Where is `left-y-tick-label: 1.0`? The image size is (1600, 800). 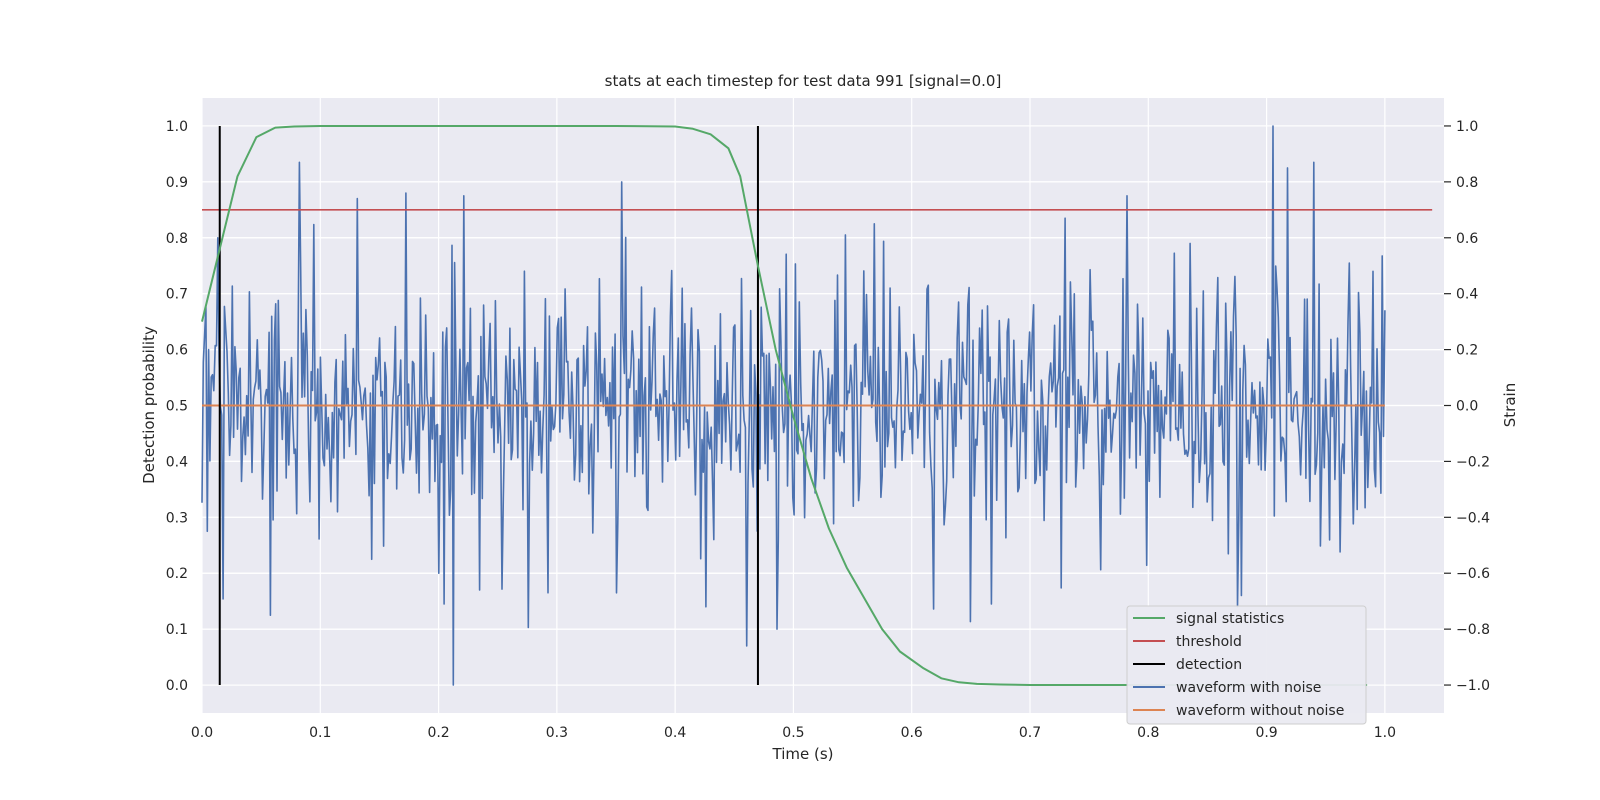
left-y-tick-label: 1.0 is located at coordinates (177, 127).